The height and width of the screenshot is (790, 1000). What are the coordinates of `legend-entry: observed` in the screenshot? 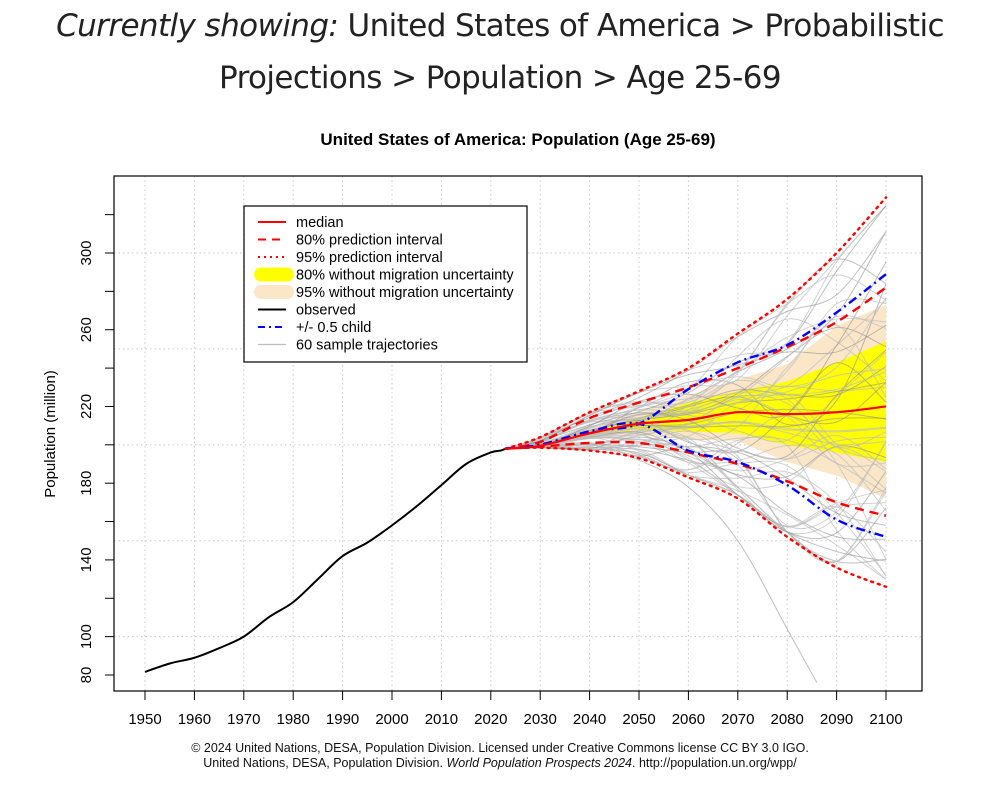 It's located at (307, 311).